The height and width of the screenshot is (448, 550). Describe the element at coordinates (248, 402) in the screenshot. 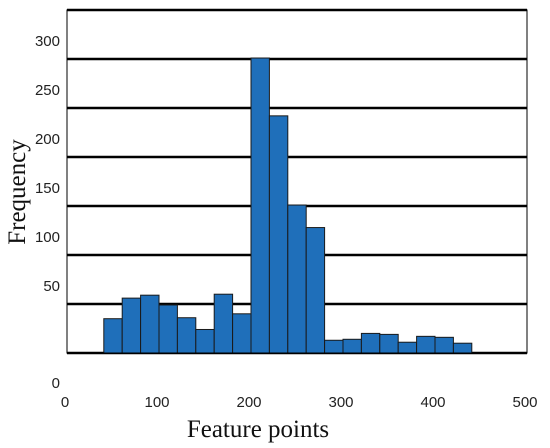

I see `x-tick-label-200: 200` at that location.